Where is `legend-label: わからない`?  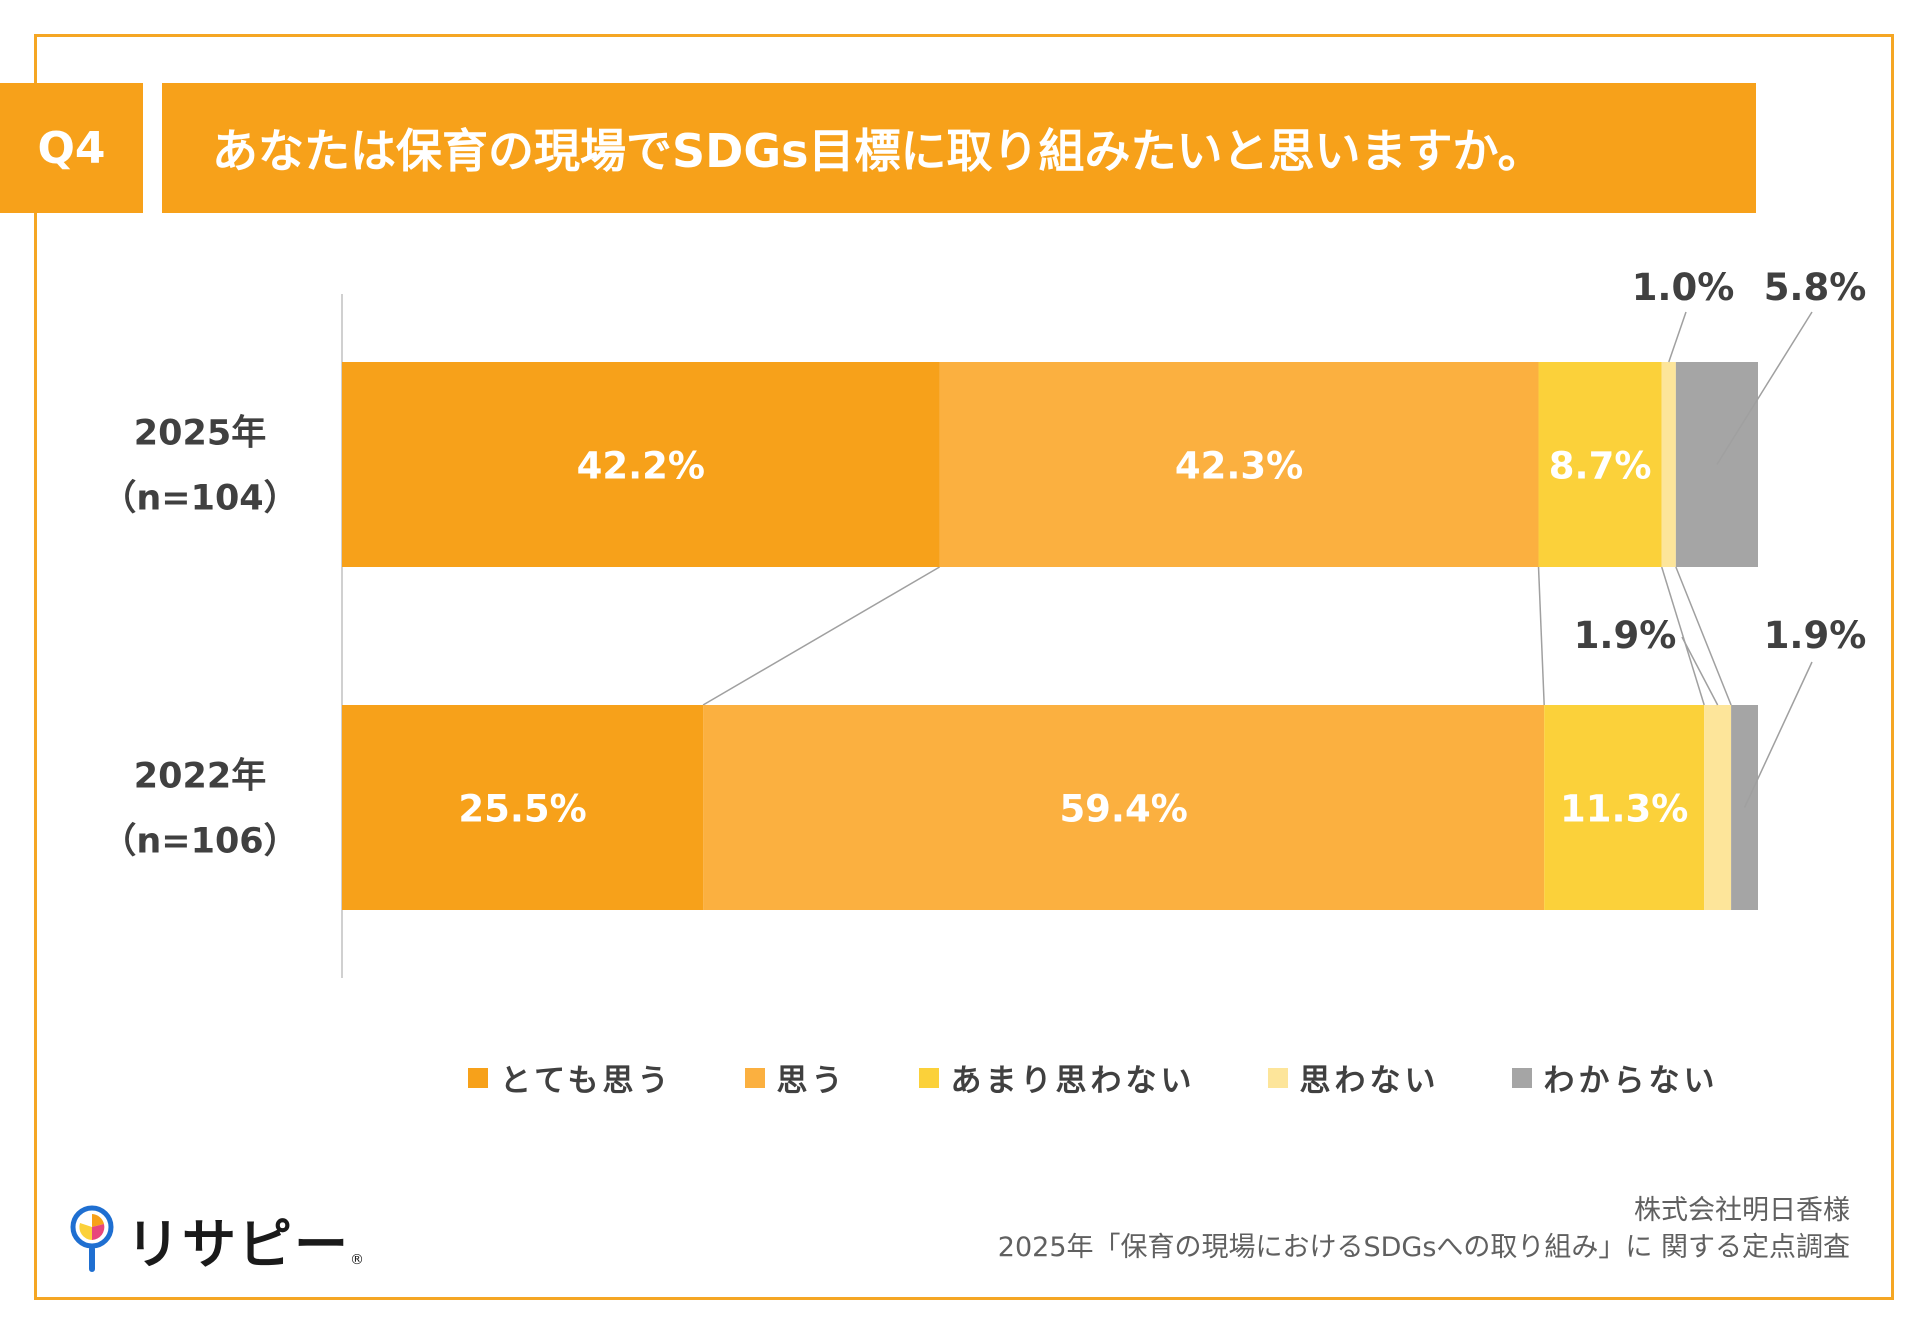 legend-label: わからない is located at coordinates (1631, 1081).